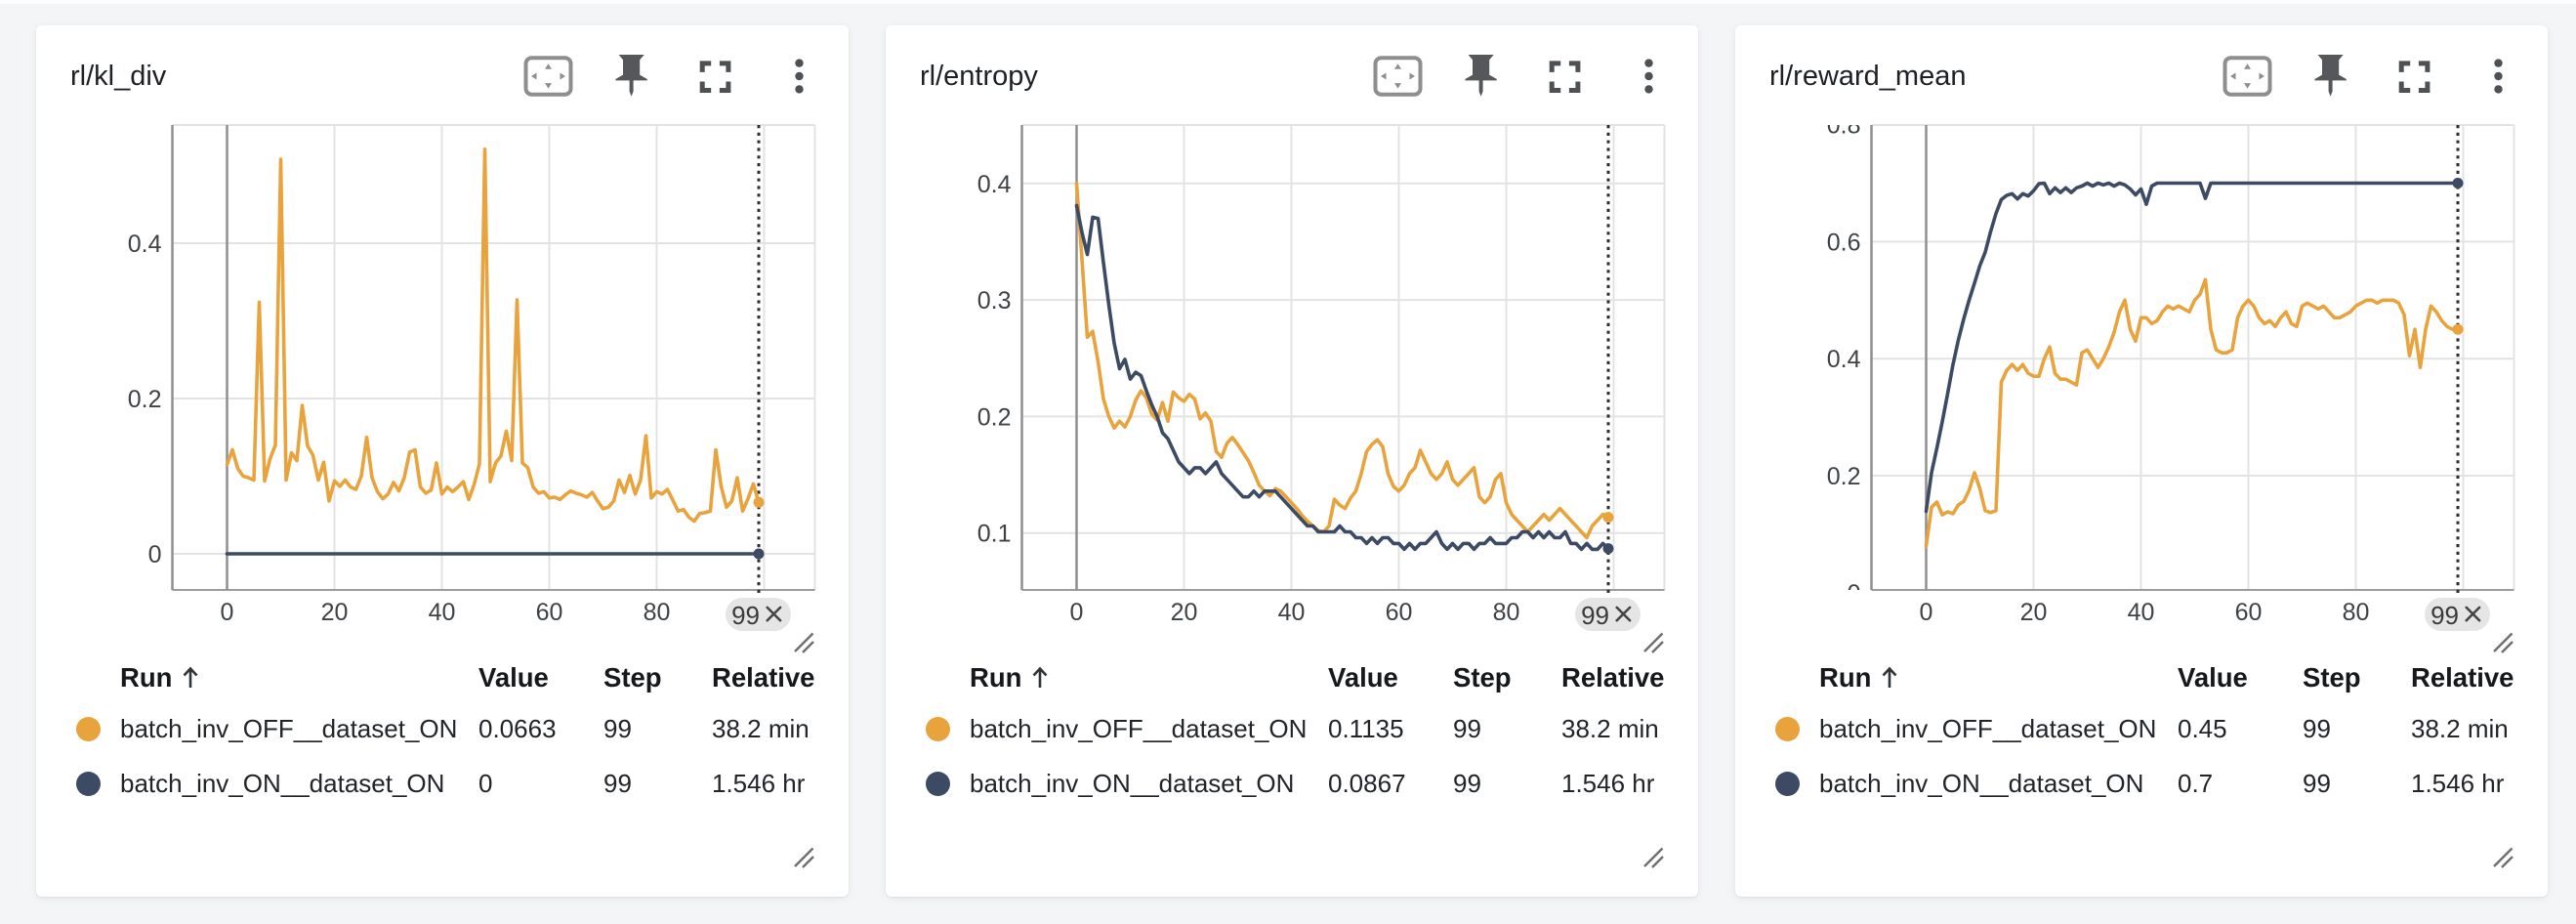 The height and width of the screenshot is (924, 2576). What do you see at coordinates (994, 301) in the screenshot?
I see `svg-text: 0.3` at bounding box center [994, 301].